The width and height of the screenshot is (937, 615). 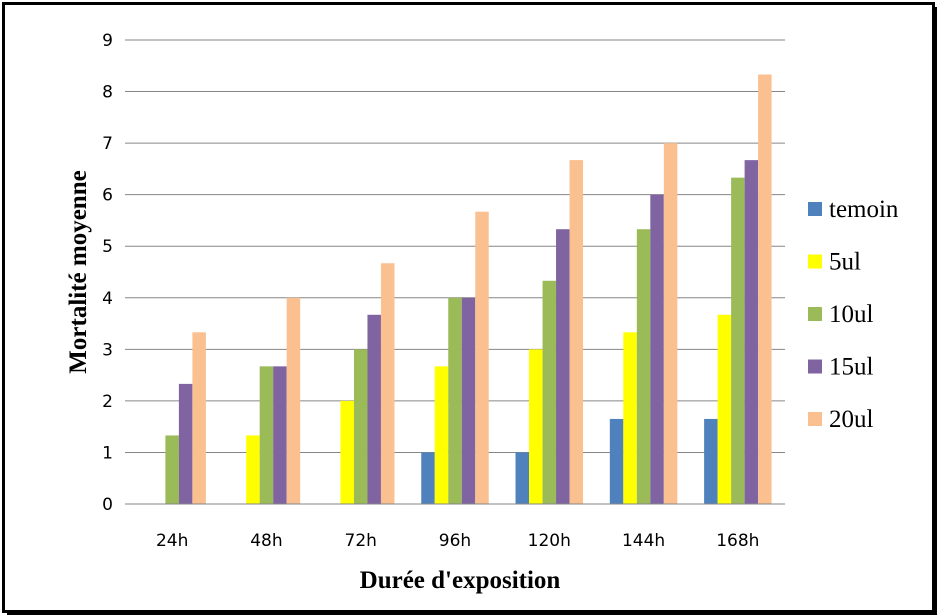 What do you see at coordinates (266, 435) in the screenshot?
I see `bar-10ul-48h` at bounding box center [266, 435].